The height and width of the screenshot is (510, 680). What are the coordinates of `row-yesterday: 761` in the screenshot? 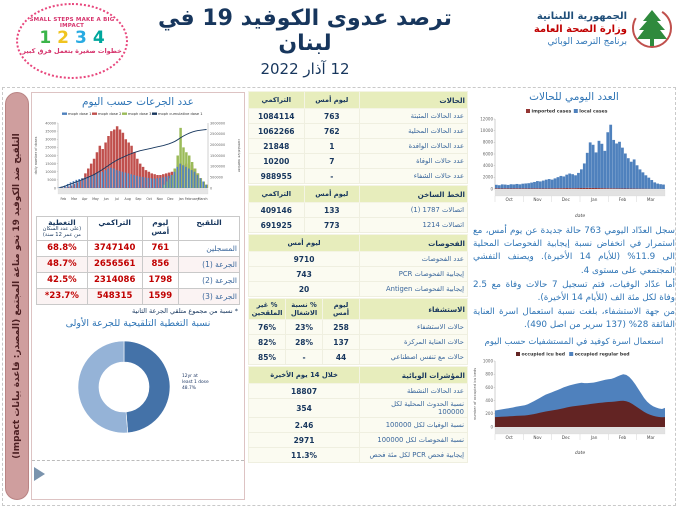 It's located at (160, 248).